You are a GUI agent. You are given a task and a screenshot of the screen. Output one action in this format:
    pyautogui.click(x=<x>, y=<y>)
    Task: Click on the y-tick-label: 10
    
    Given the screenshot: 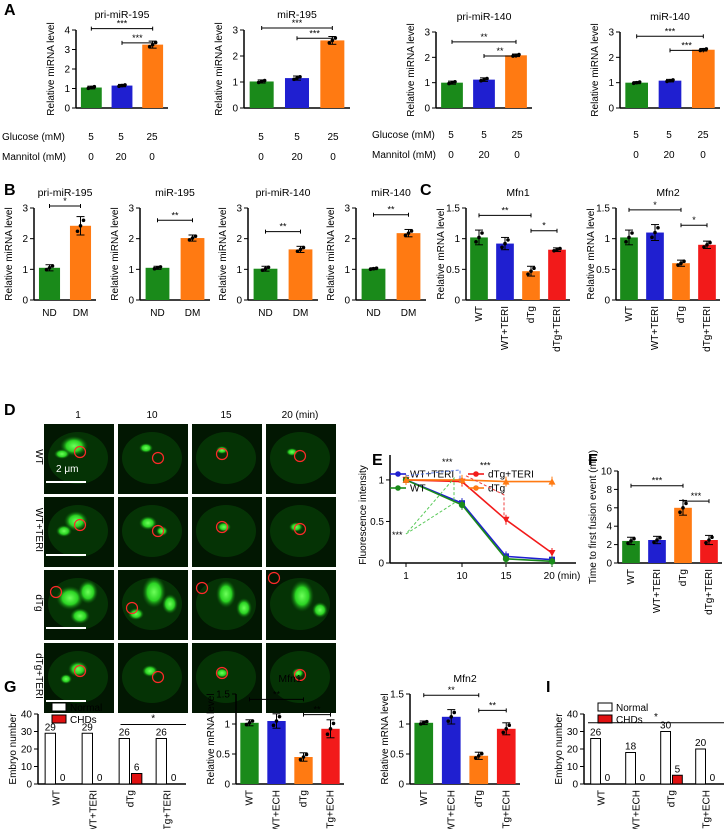 What is the action you would take?
    pyautogui.click(x=607, y=472)
    